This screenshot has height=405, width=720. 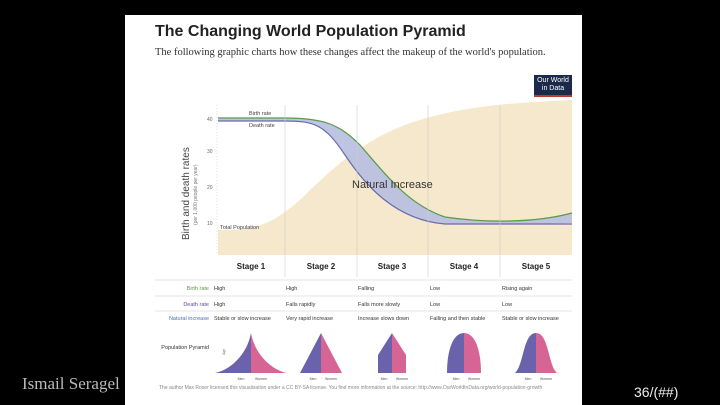 What do you see at coordinates (196, 194) in the screenshot?
I see `y-axis-sublabel: (per 1,000 people per year)` at bounding box center [196, 194].